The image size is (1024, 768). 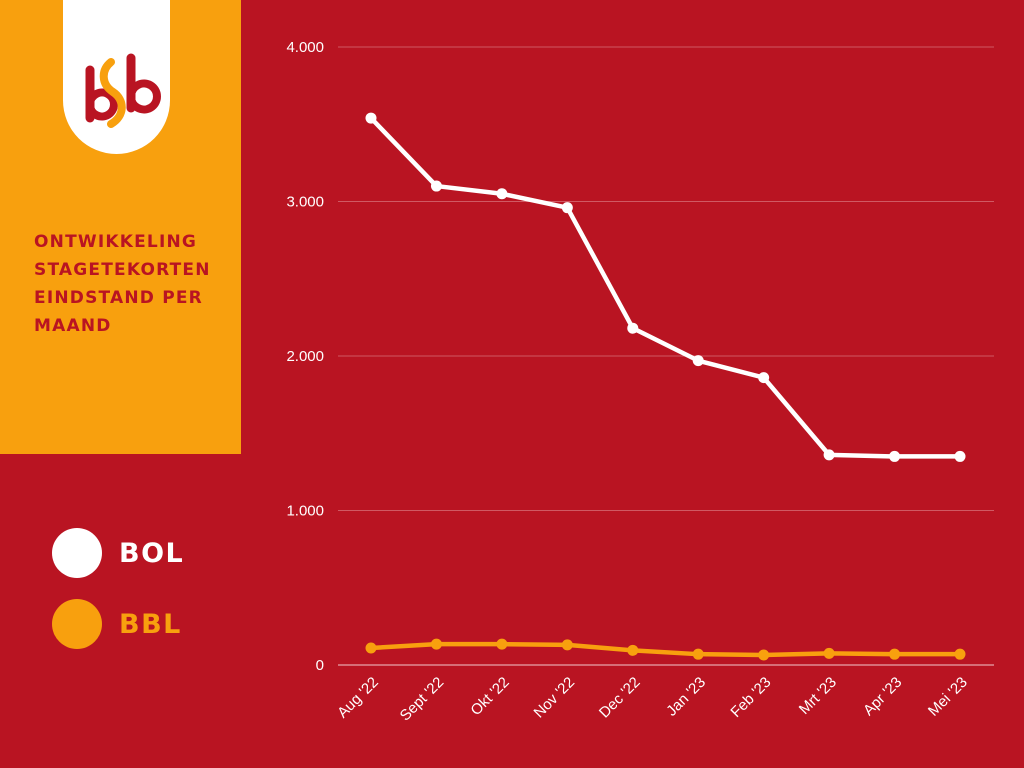 I want to click on legend-swatch-bbl, so click(x=77, y=624).